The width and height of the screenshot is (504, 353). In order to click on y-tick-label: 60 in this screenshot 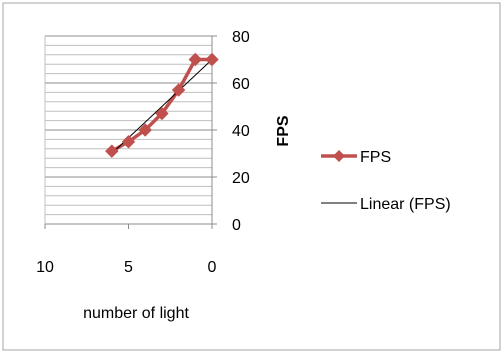, I will do `click(241, 84)`.